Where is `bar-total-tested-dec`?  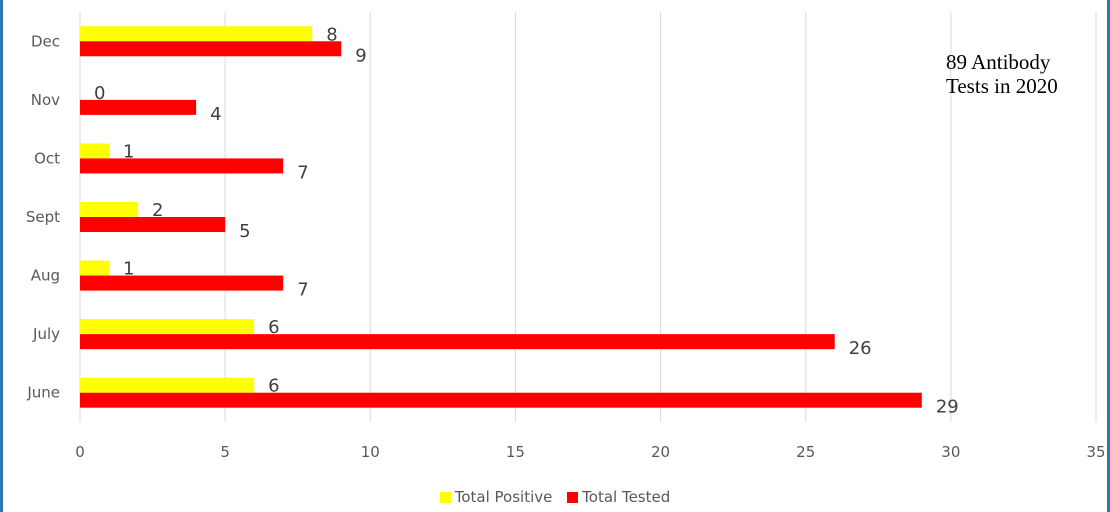 bar-total-tested-dec is located at coordinates (211, 49).